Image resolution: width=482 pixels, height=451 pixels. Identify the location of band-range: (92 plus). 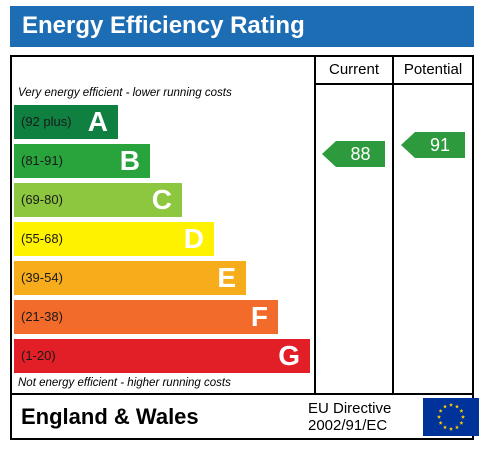
(46, 121).